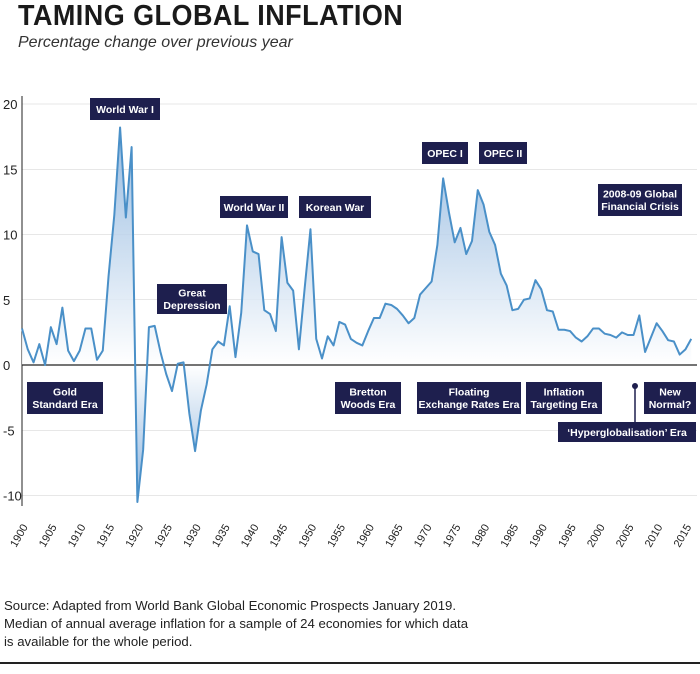  I want to click on x-tick-label: 1955, so click(337, 535).